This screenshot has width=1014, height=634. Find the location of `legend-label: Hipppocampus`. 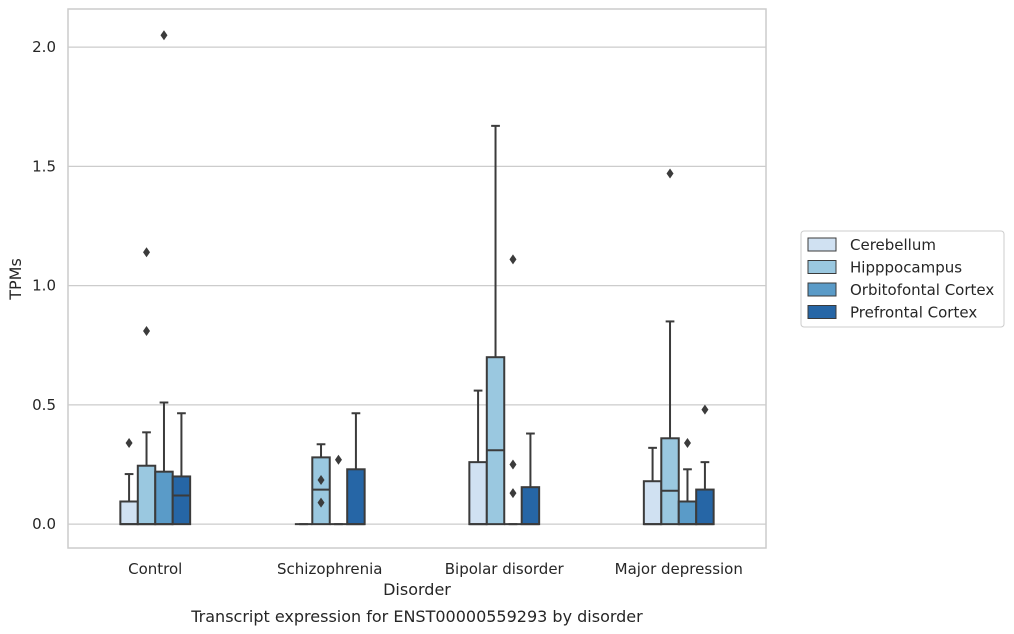

legend-label: Hipppocampus is located at coordinates (906, 268).